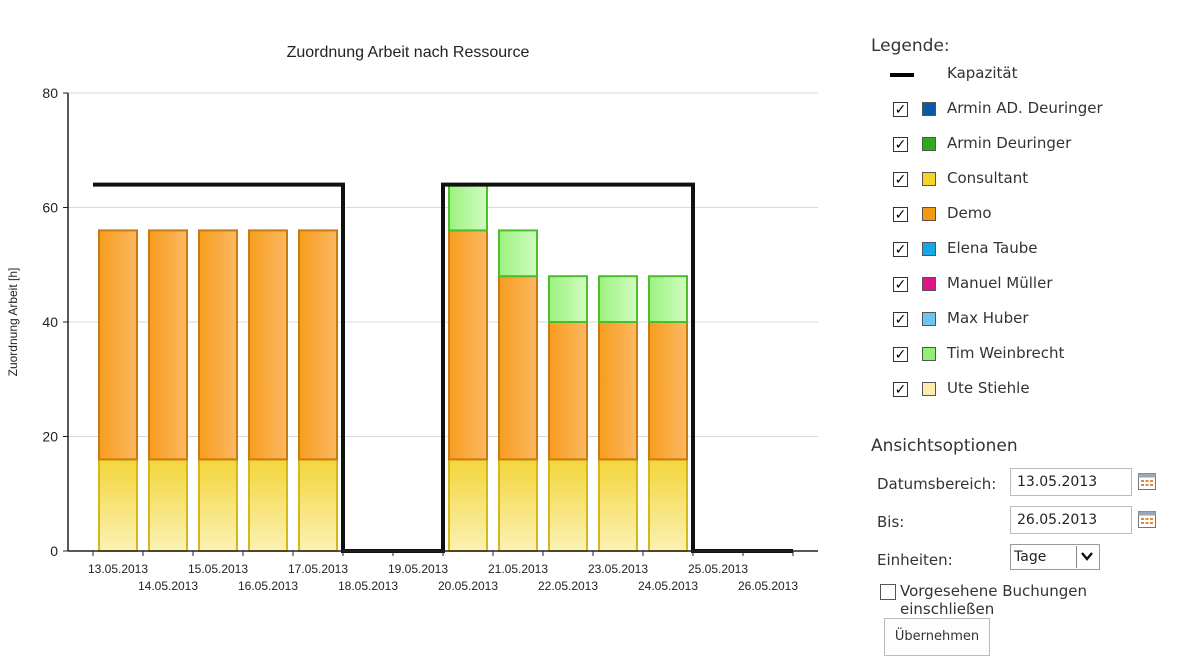 The image size is (1188, 658). Describe the element at coordinates (988, 178) in the screenshot. I see `legend-label: Consultant` at that location.